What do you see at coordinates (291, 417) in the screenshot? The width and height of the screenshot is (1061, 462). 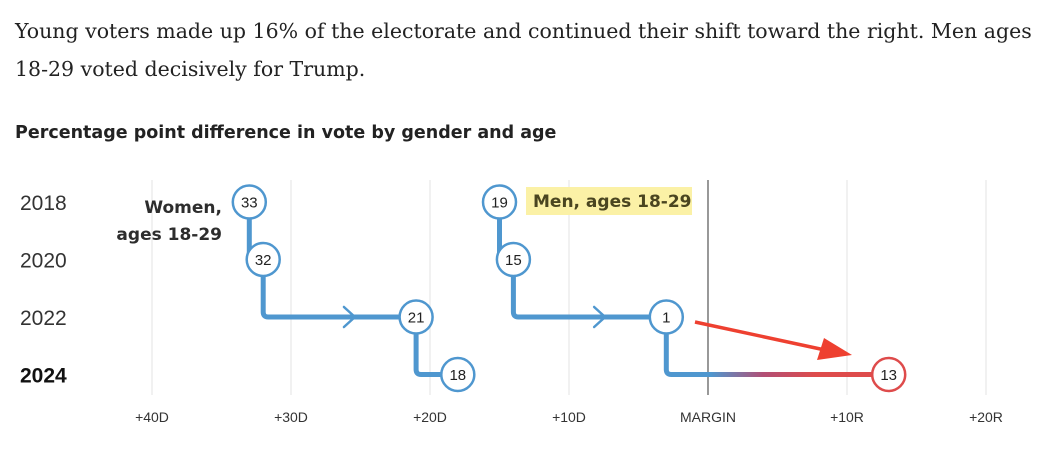 I see `x-tick-label: +30D` at bounding box center [291, 417].